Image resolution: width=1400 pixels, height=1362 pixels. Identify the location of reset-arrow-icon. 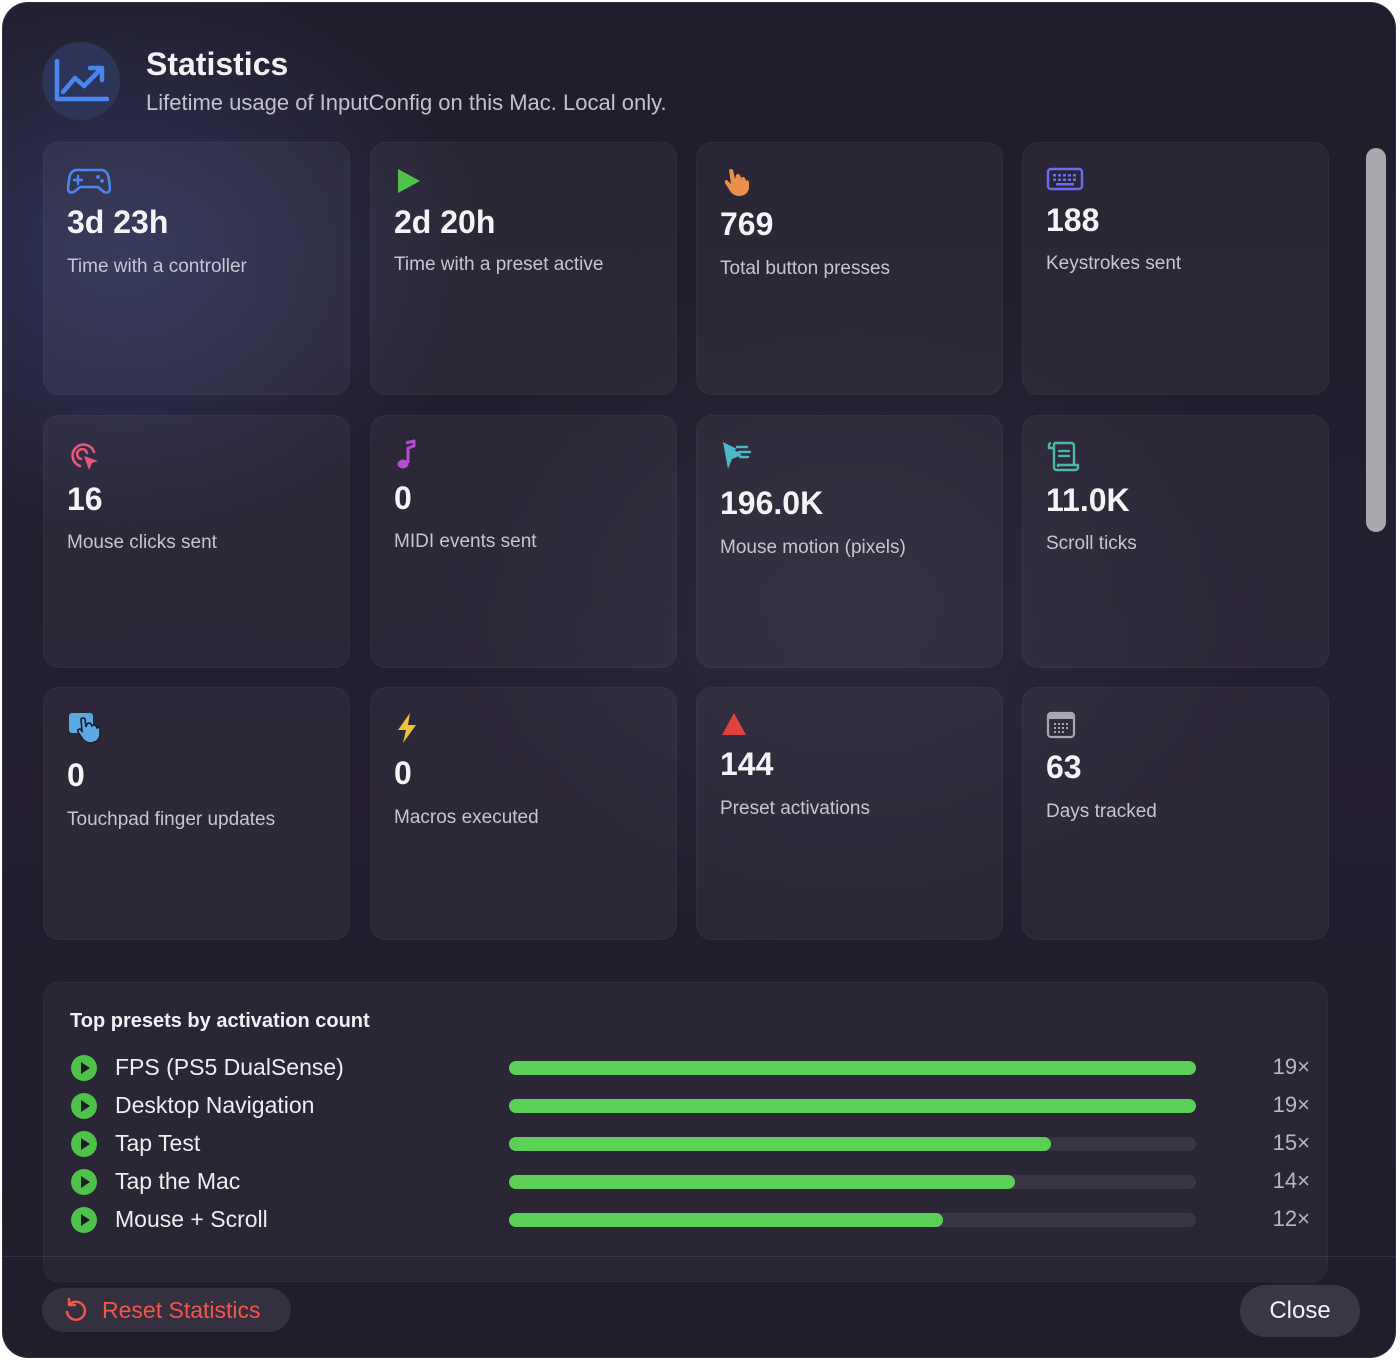
(76, 1309).